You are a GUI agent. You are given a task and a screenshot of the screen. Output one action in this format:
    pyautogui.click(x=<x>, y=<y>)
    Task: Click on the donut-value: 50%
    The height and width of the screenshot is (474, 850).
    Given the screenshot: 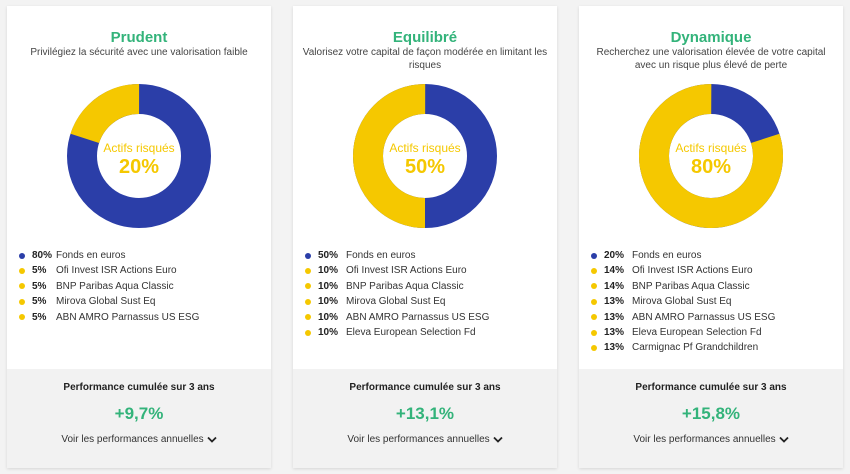 What is the action you would take?
    pyautogui.click(x=425, y=167)
    